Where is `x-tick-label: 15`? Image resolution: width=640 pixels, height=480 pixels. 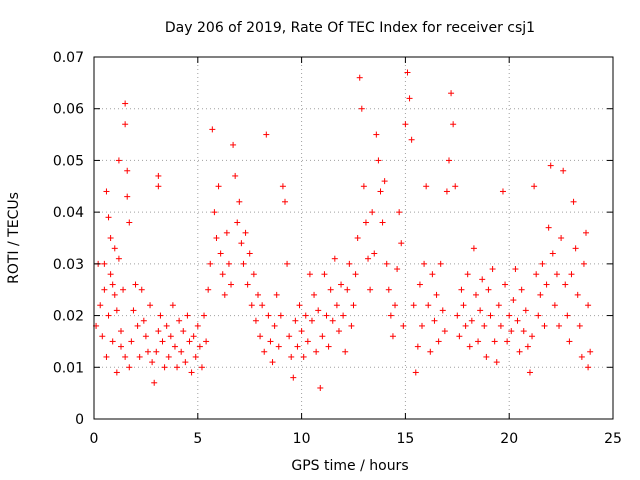
x-tick-label: 15 is located at coordinates (405, 439).